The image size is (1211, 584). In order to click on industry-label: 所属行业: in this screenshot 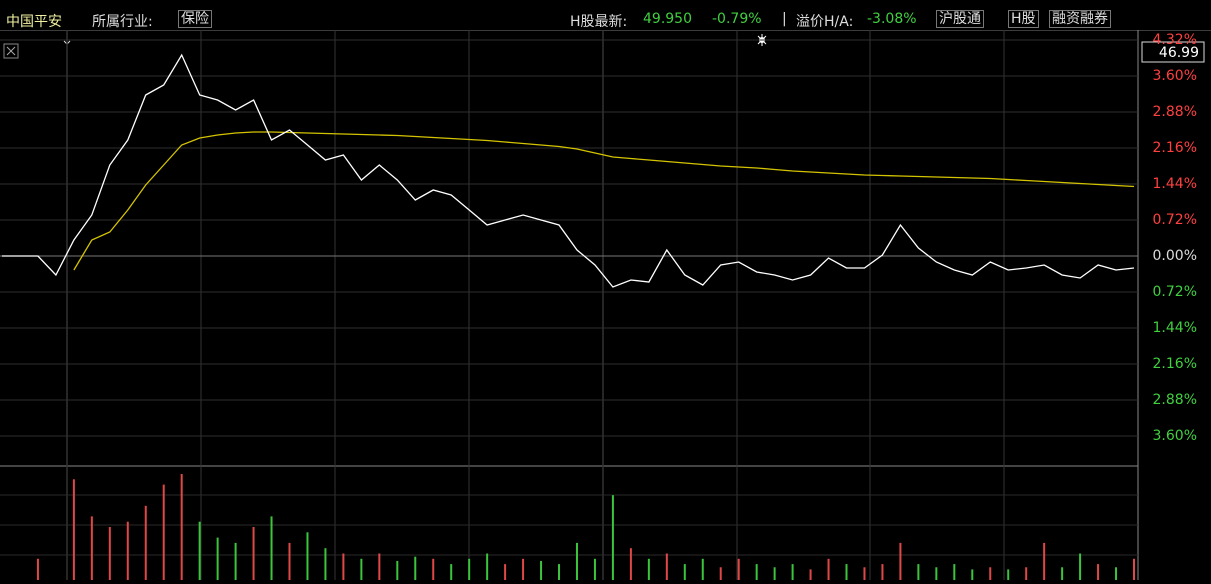, I will do `click(122, 22)`.